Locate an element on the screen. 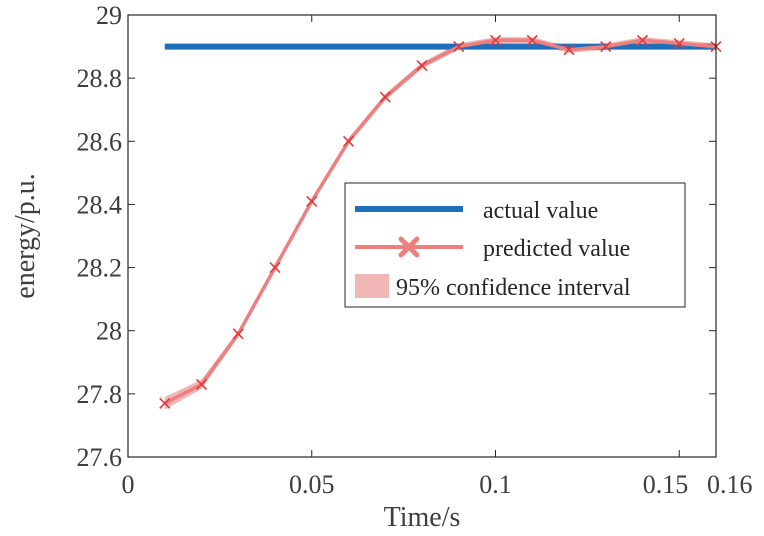 The image size is (764, 536). y-tick-label: 27.8 is located at coordinates (100, 394).